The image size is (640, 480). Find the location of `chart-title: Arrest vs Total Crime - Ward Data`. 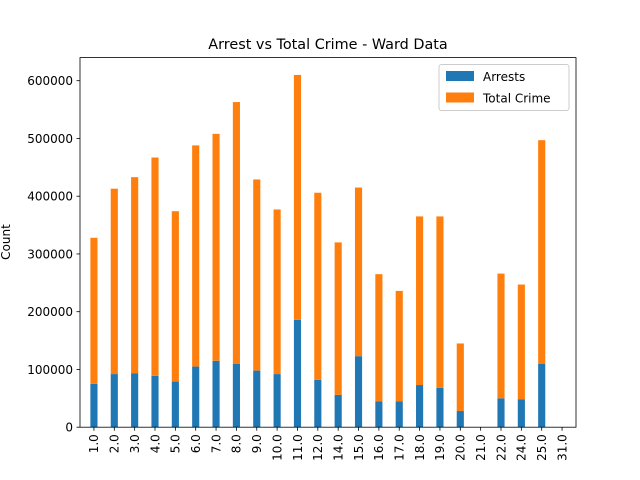

chart-title: Arrest vs Total Crime - Ward Data is located at coordinates (327, 45).